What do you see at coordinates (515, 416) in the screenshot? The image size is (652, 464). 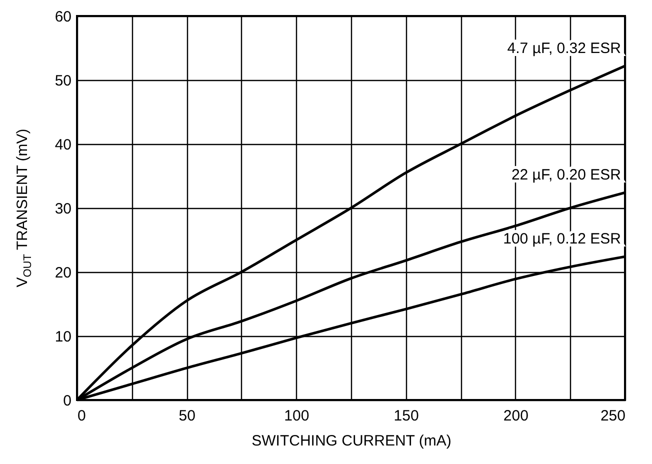 I see `x-tick-label: 200` at bounding box center [515, 416].